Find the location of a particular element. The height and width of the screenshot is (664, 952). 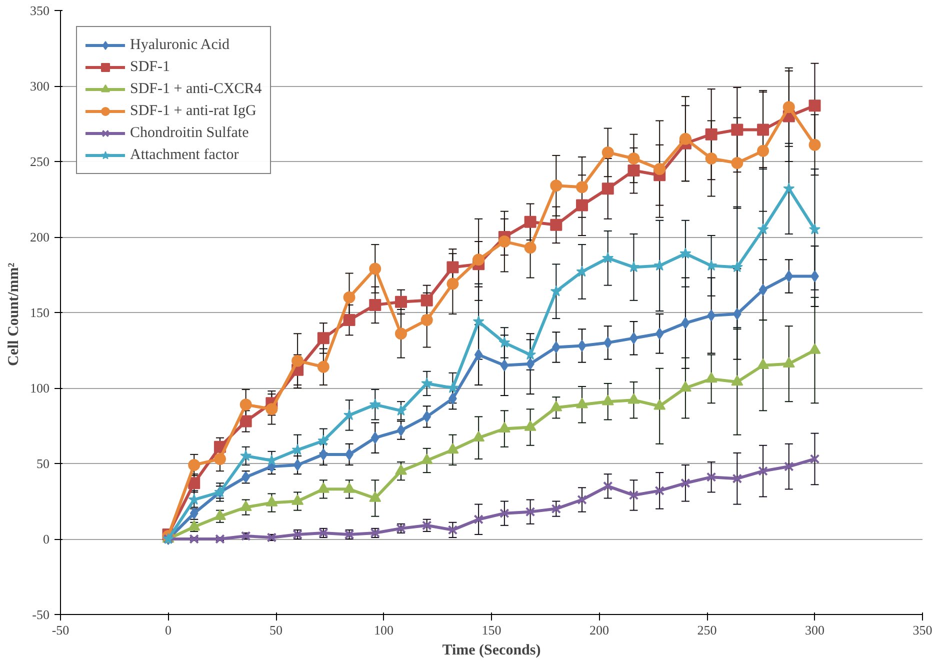

x-tick-label: 200 is located at coordinates (599, 630).